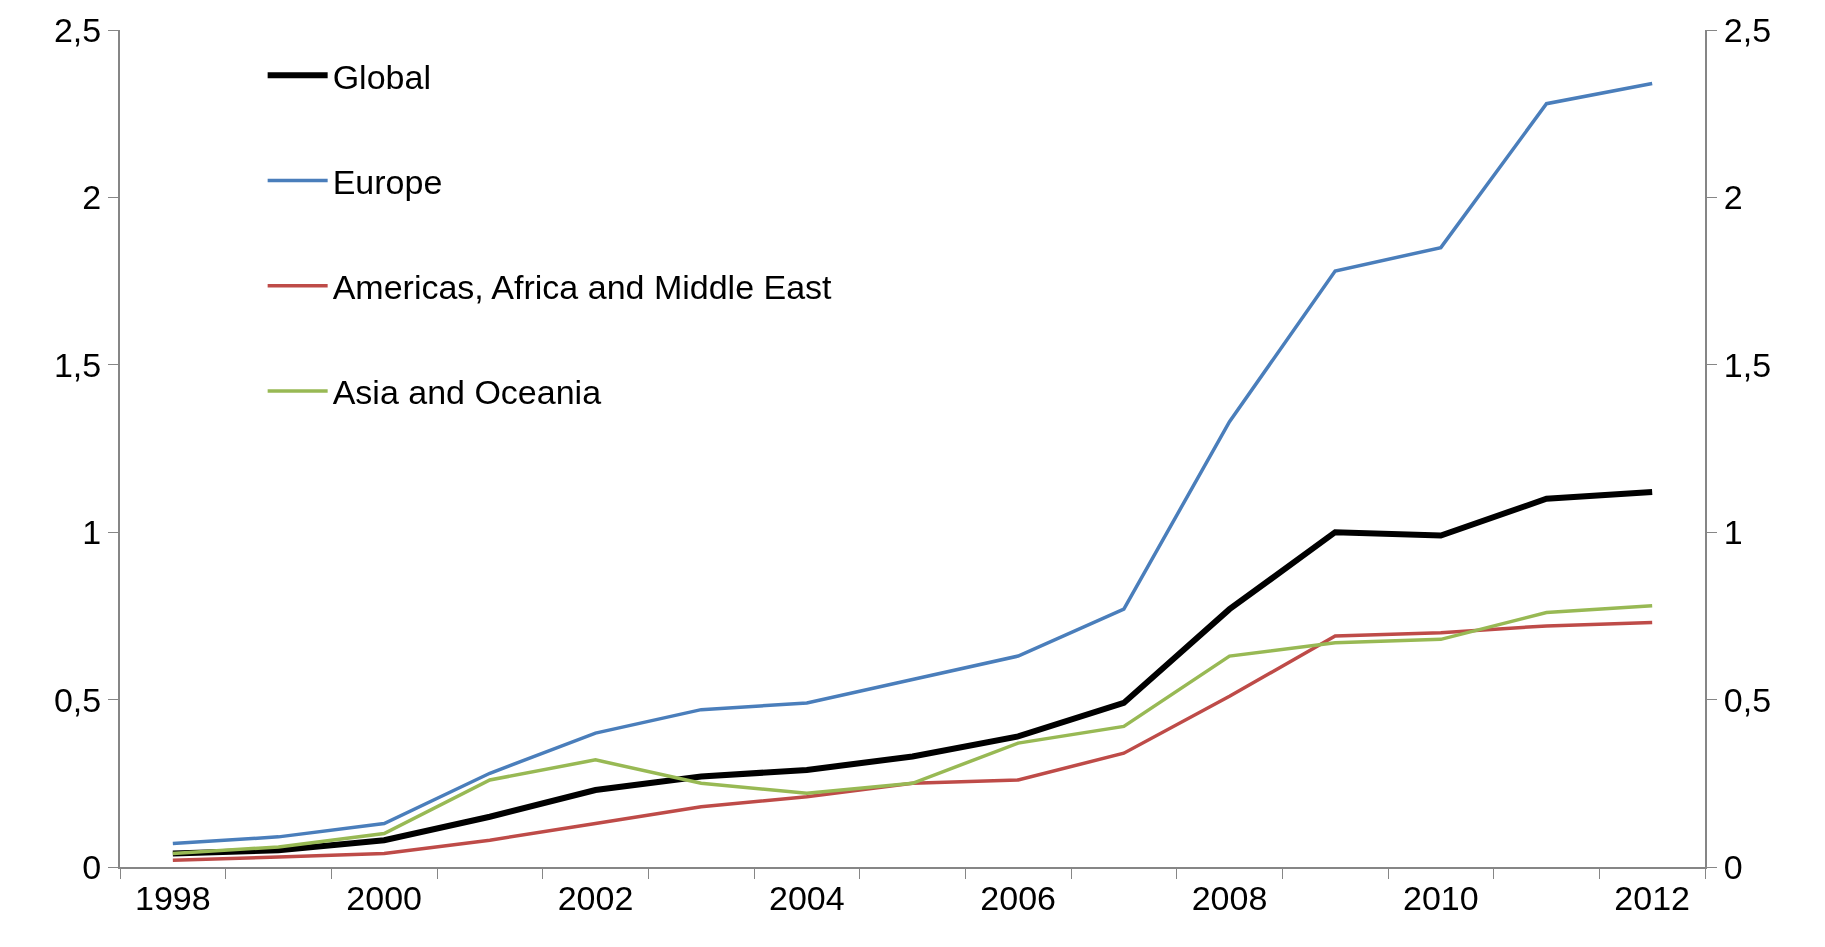 This screenshot has width=1825, height=947. I want to click on y2-tick-label: 1,5, so click(1747, 364).